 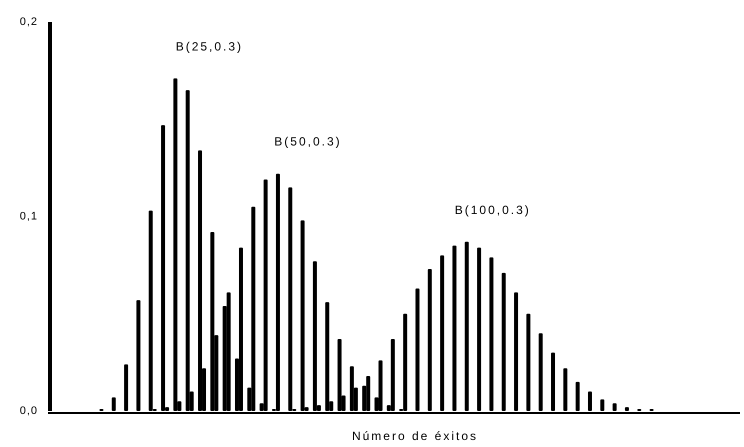 What do you see at coordinates (415, 436) in the screenshot?
I see `x-axis-title: Número de éxitos` at bounding box center [415, 436].